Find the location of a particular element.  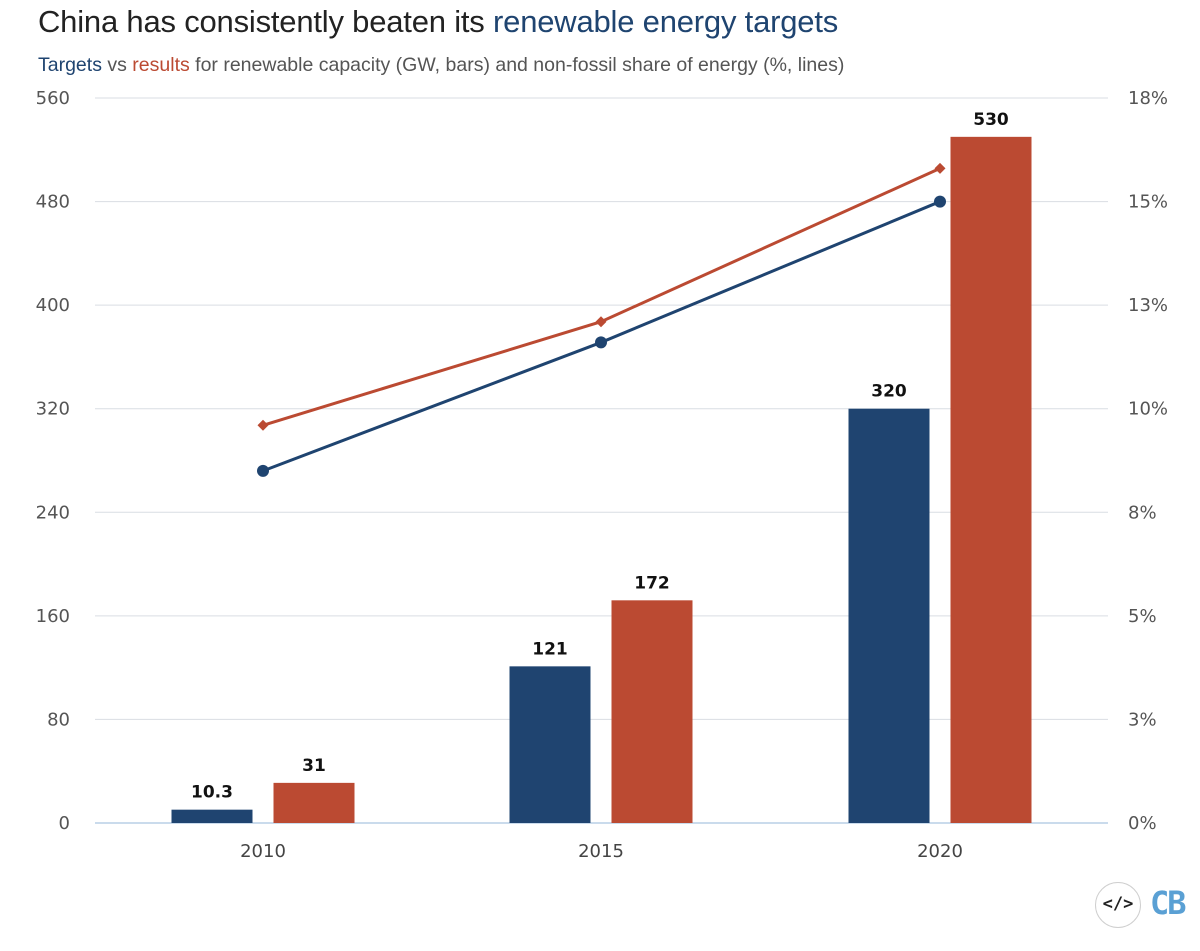

subtitle-vs: vs is located at coordinates (117, 65).